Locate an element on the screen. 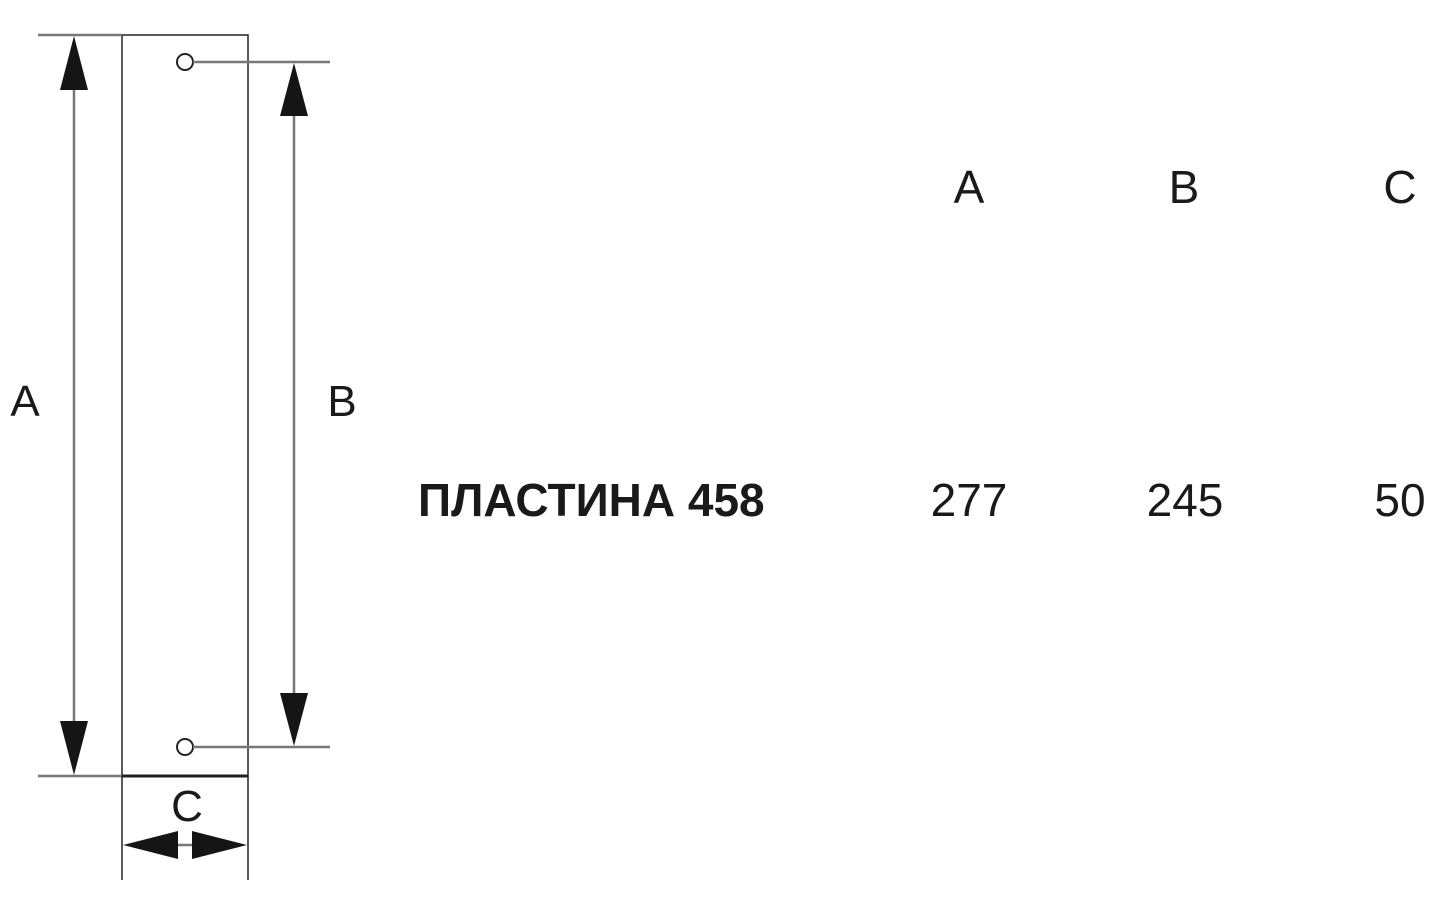 The height and width of the screenshot is (900, 1440). b-arrow-down-icon is located at coordinates (294, 719).